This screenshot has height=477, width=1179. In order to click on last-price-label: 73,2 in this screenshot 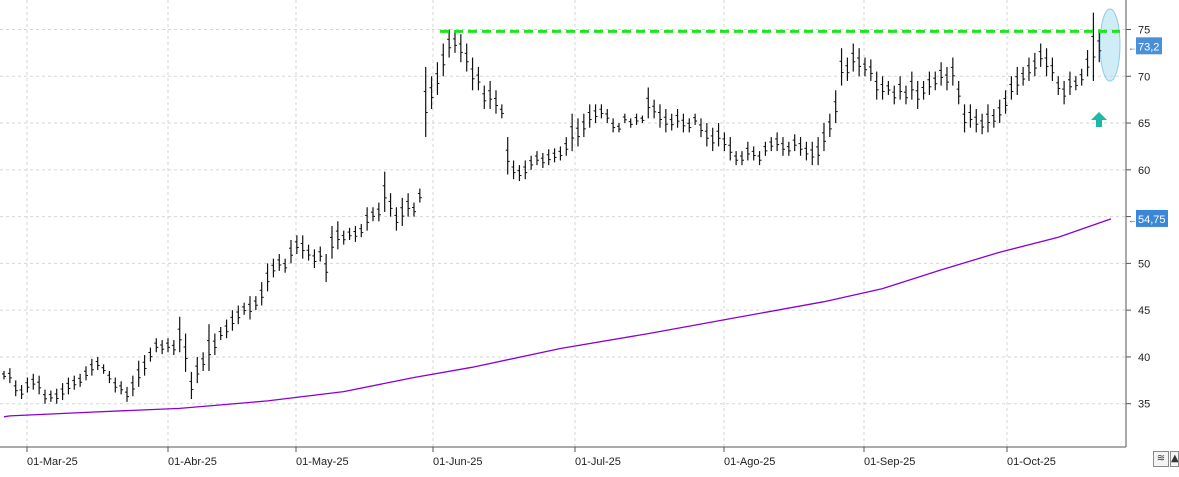, I will do `click(1148, 47)`.